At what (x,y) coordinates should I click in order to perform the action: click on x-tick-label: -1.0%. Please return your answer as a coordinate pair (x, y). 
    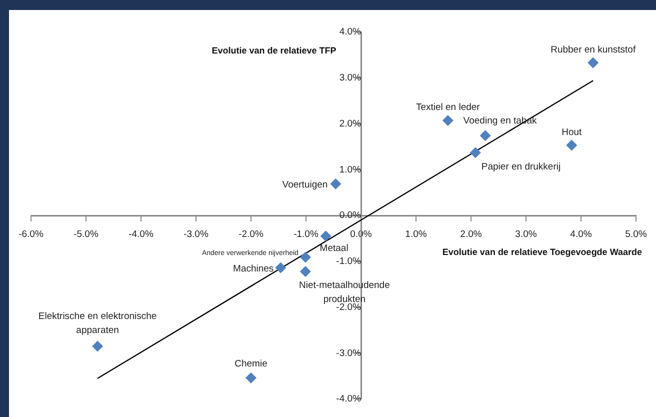
    Looking at the image, I should click on (306, 234).